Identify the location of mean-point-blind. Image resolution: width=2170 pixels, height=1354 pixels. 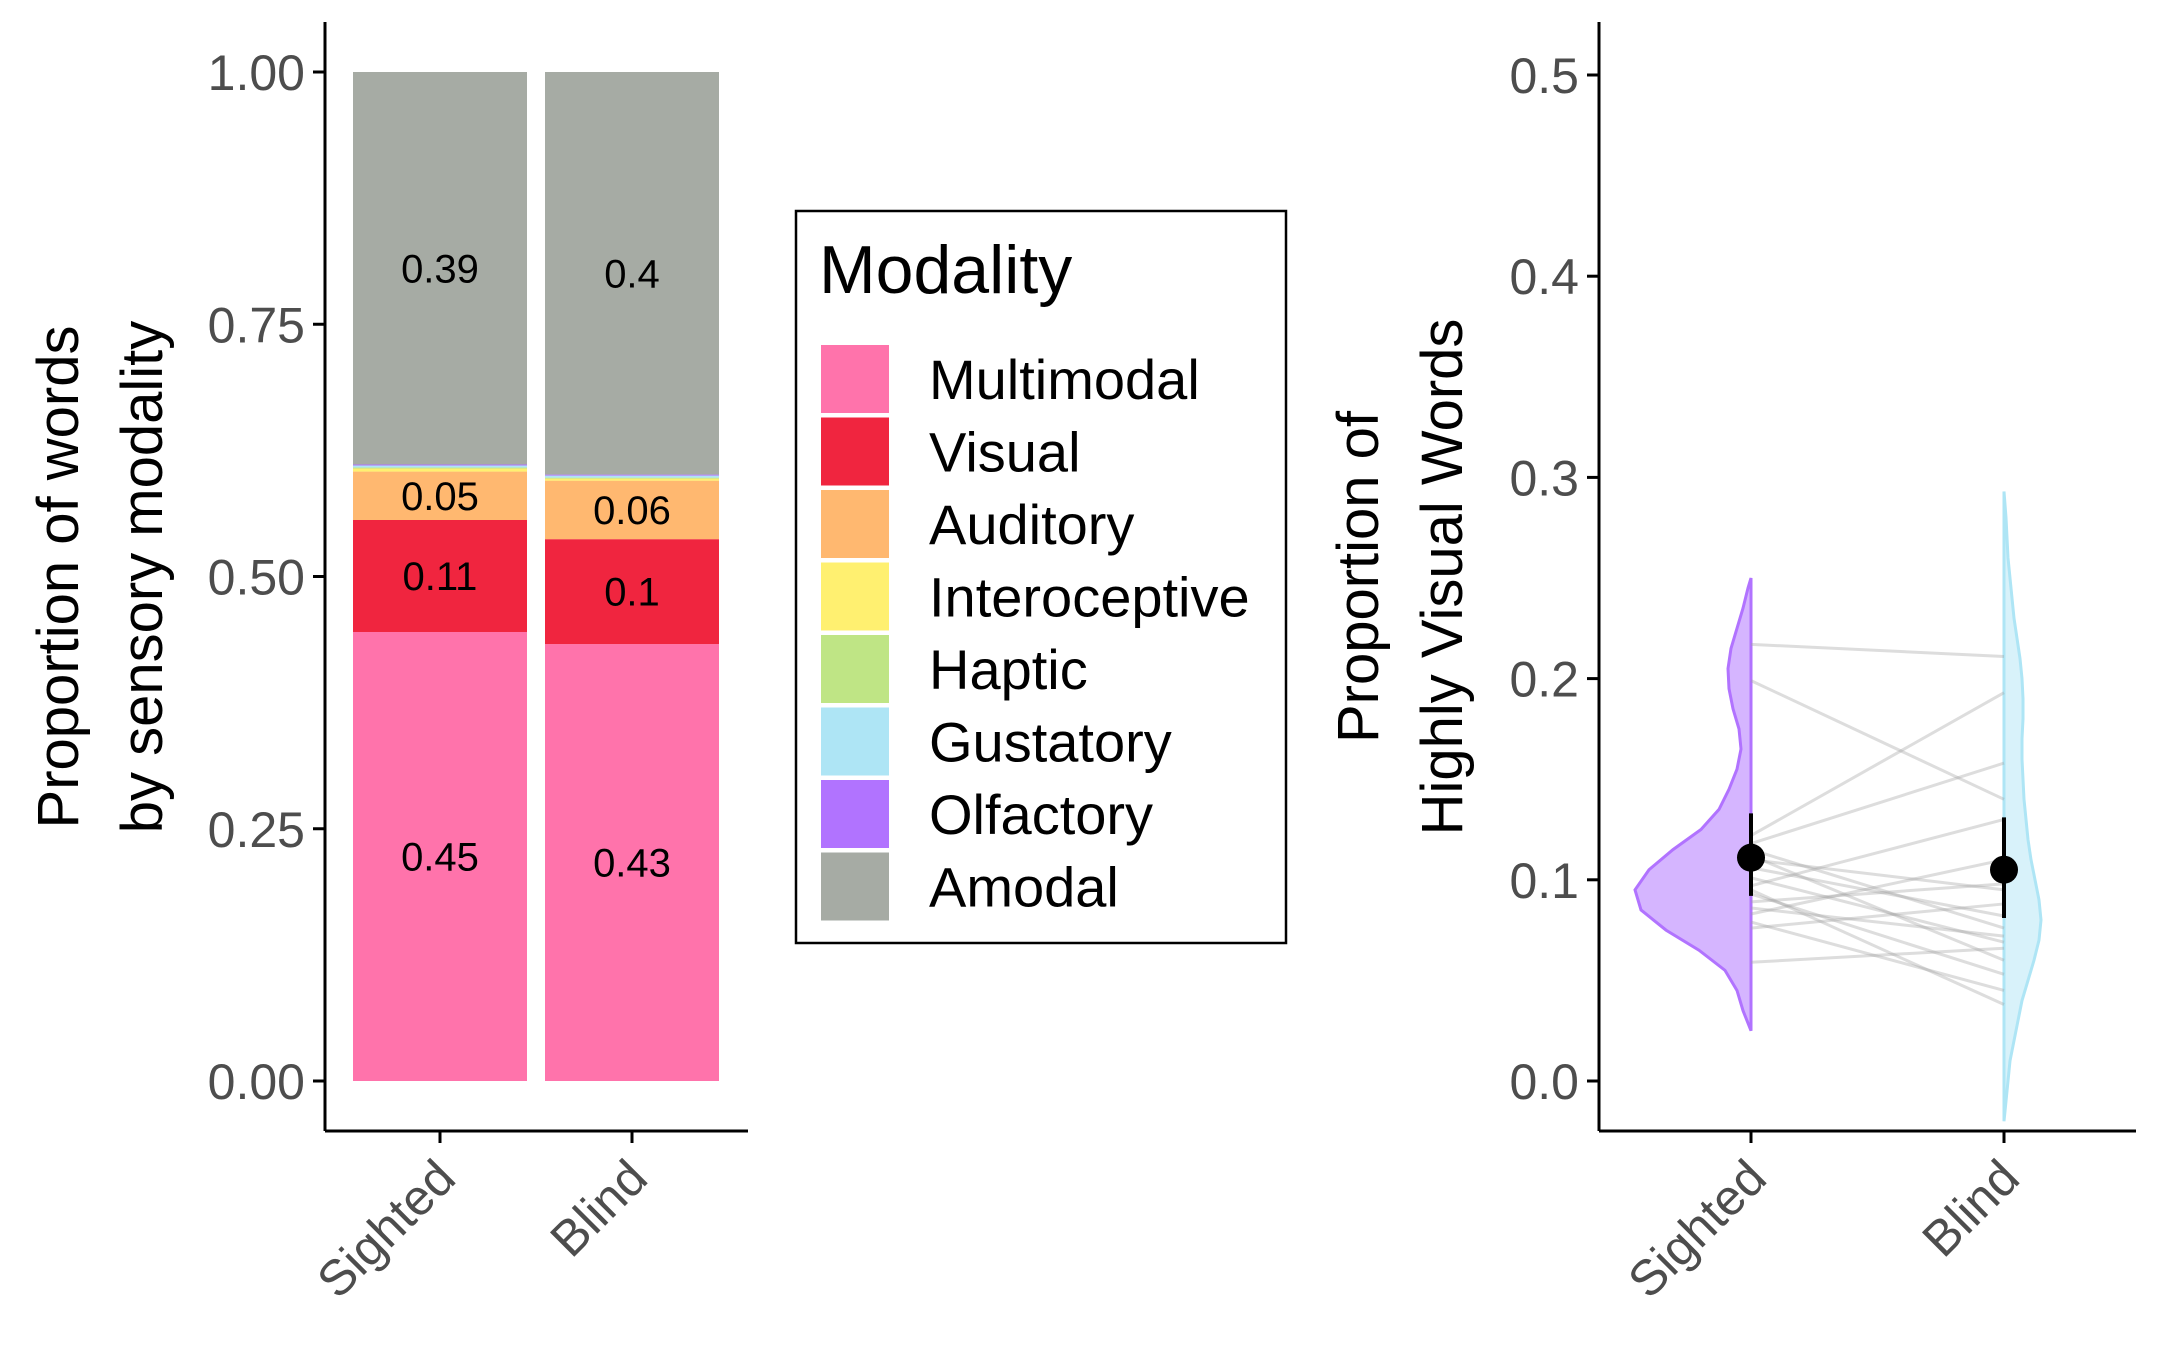
(2004, 869).